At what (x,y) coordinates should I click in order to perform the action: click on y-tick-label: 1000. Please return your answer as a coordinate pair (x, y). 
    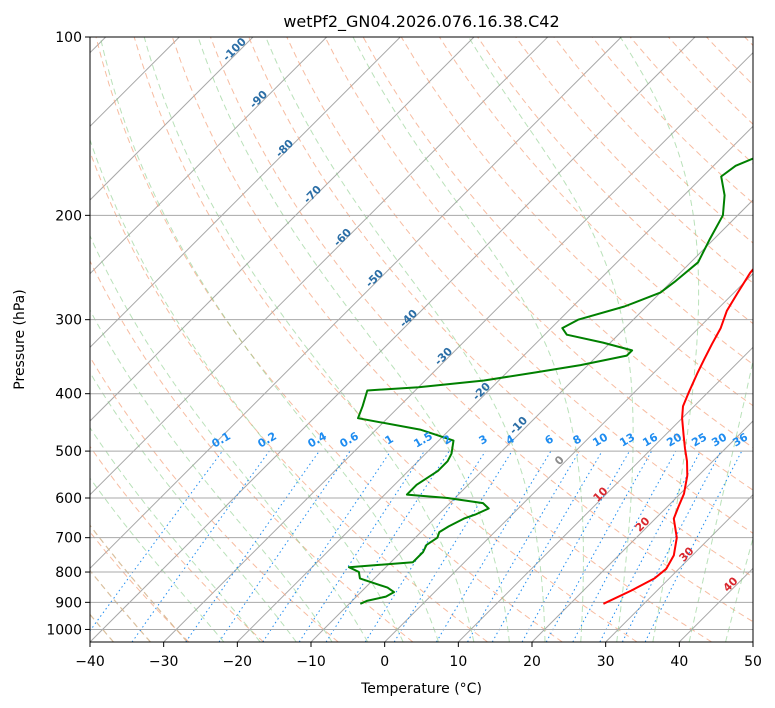
    Looking at the image, I should click on (64, 630).